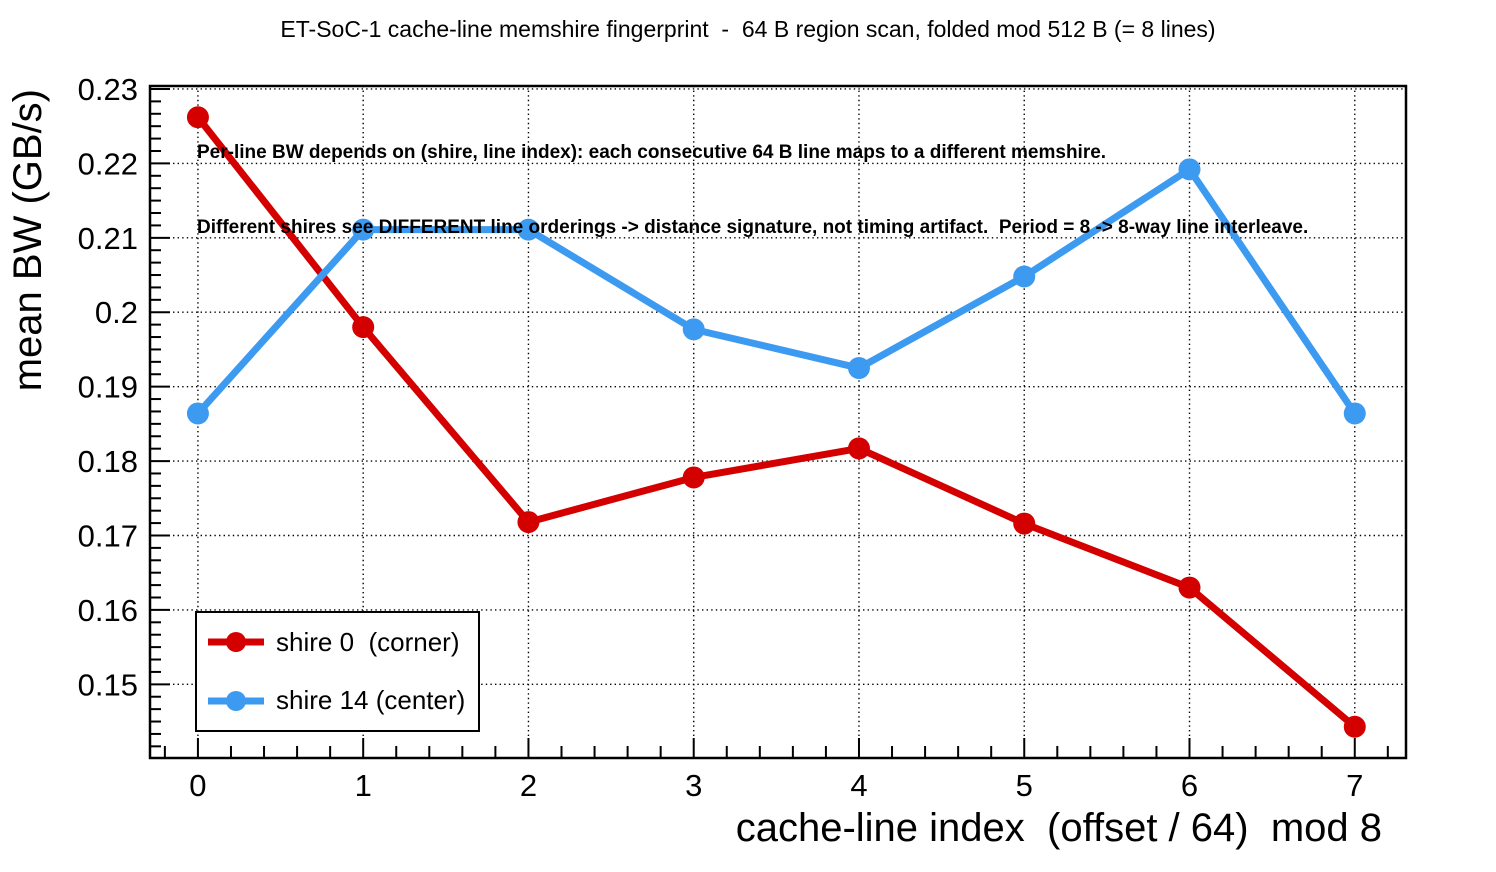  What do you see at coordinates (108, 684) in the screenshot?
I see `y-tick-label: 0.15` at bounding box center [108, 684].